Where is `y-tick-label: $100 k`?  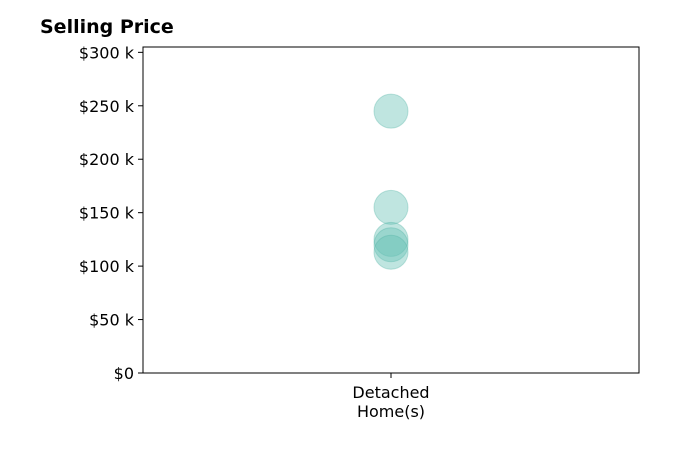 y-tick-label: $100 k is located at coordinates (107, 266).